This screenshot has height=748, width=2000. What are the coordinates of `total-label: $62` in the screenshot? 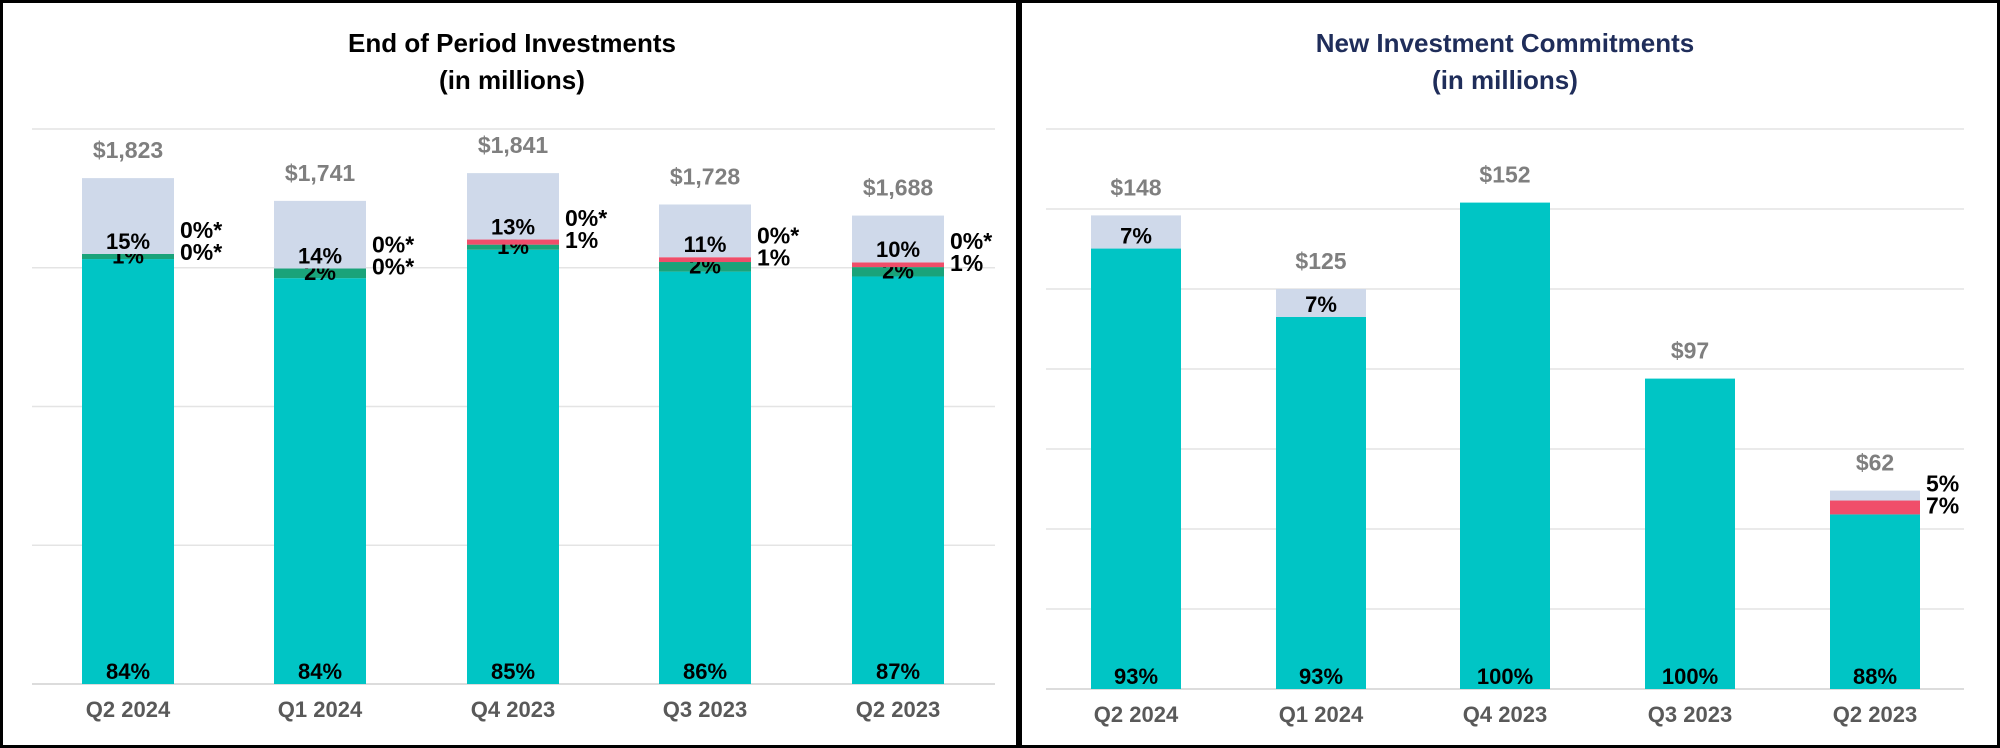 It's located at (1875, 463).